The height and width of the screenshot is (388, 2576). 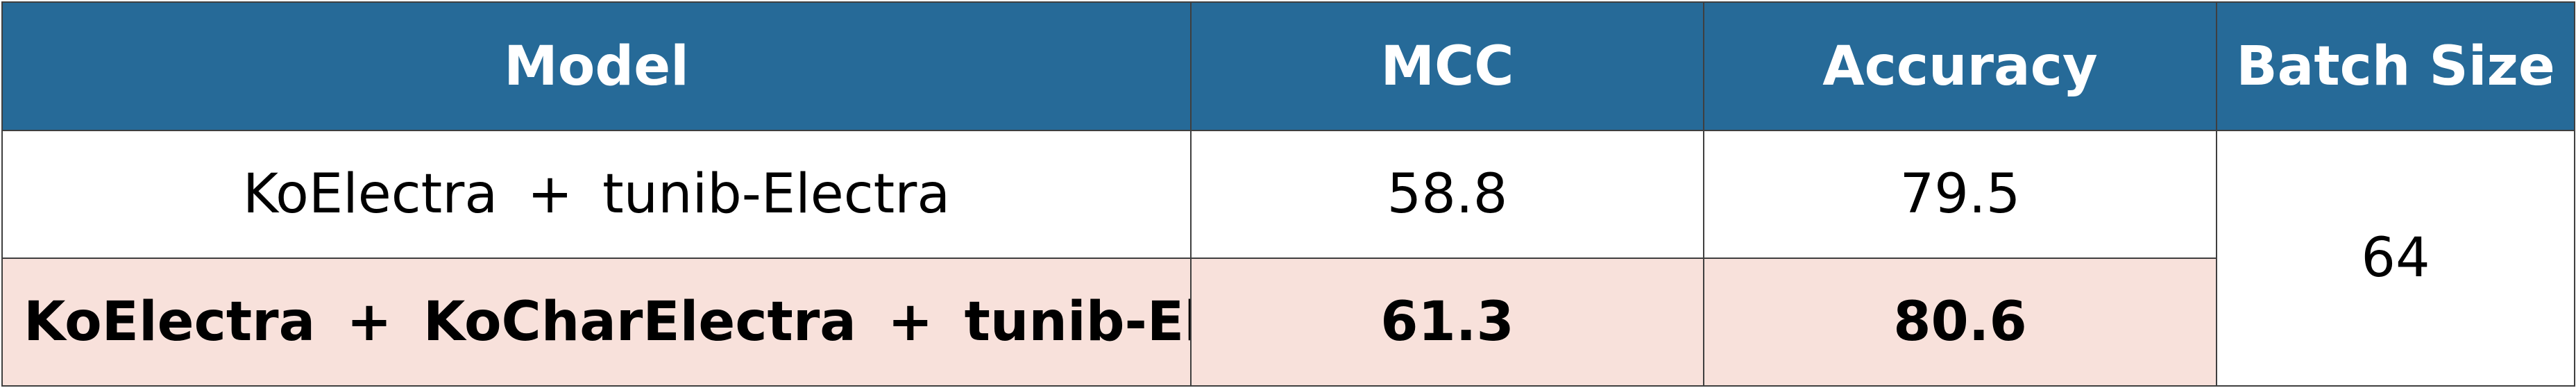 I want to click on accuracy-cell: 79.5, so click(x=1960, y=194).